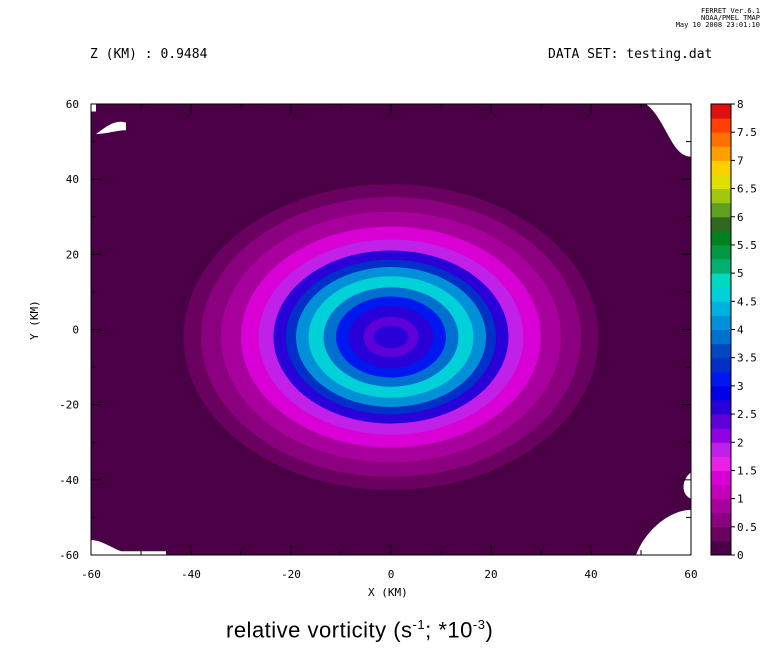  I want to click on x-tick-label: 20, so click(490, 574).